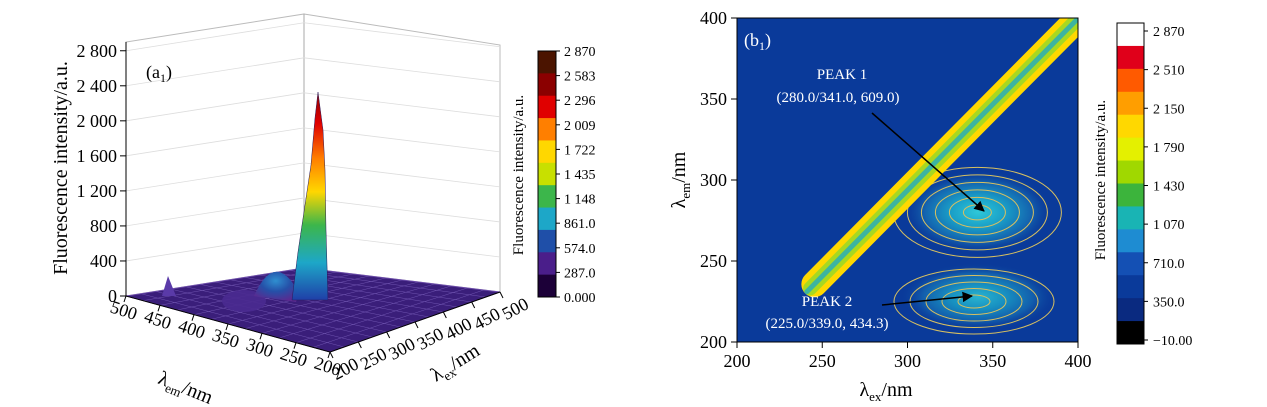 This screenshot has height=407, width=1267. What do you see at coordinates (276, 286) in the screenshot?
I see `surface-mound-peak1` at bounding box center [276, 286].